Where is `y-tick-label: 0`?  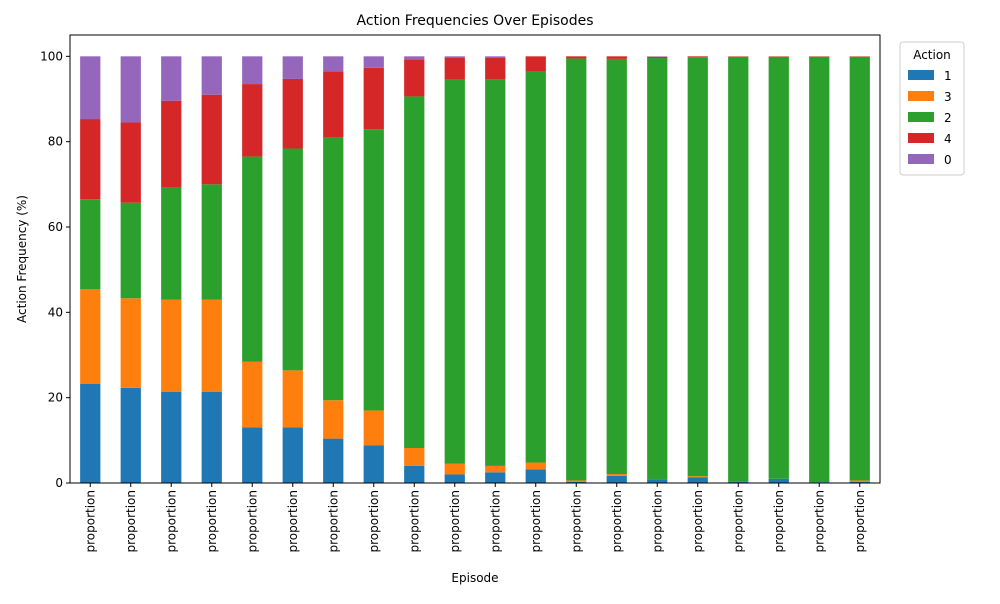 y-tick-label: 0 is located at coordinates (59, 483).